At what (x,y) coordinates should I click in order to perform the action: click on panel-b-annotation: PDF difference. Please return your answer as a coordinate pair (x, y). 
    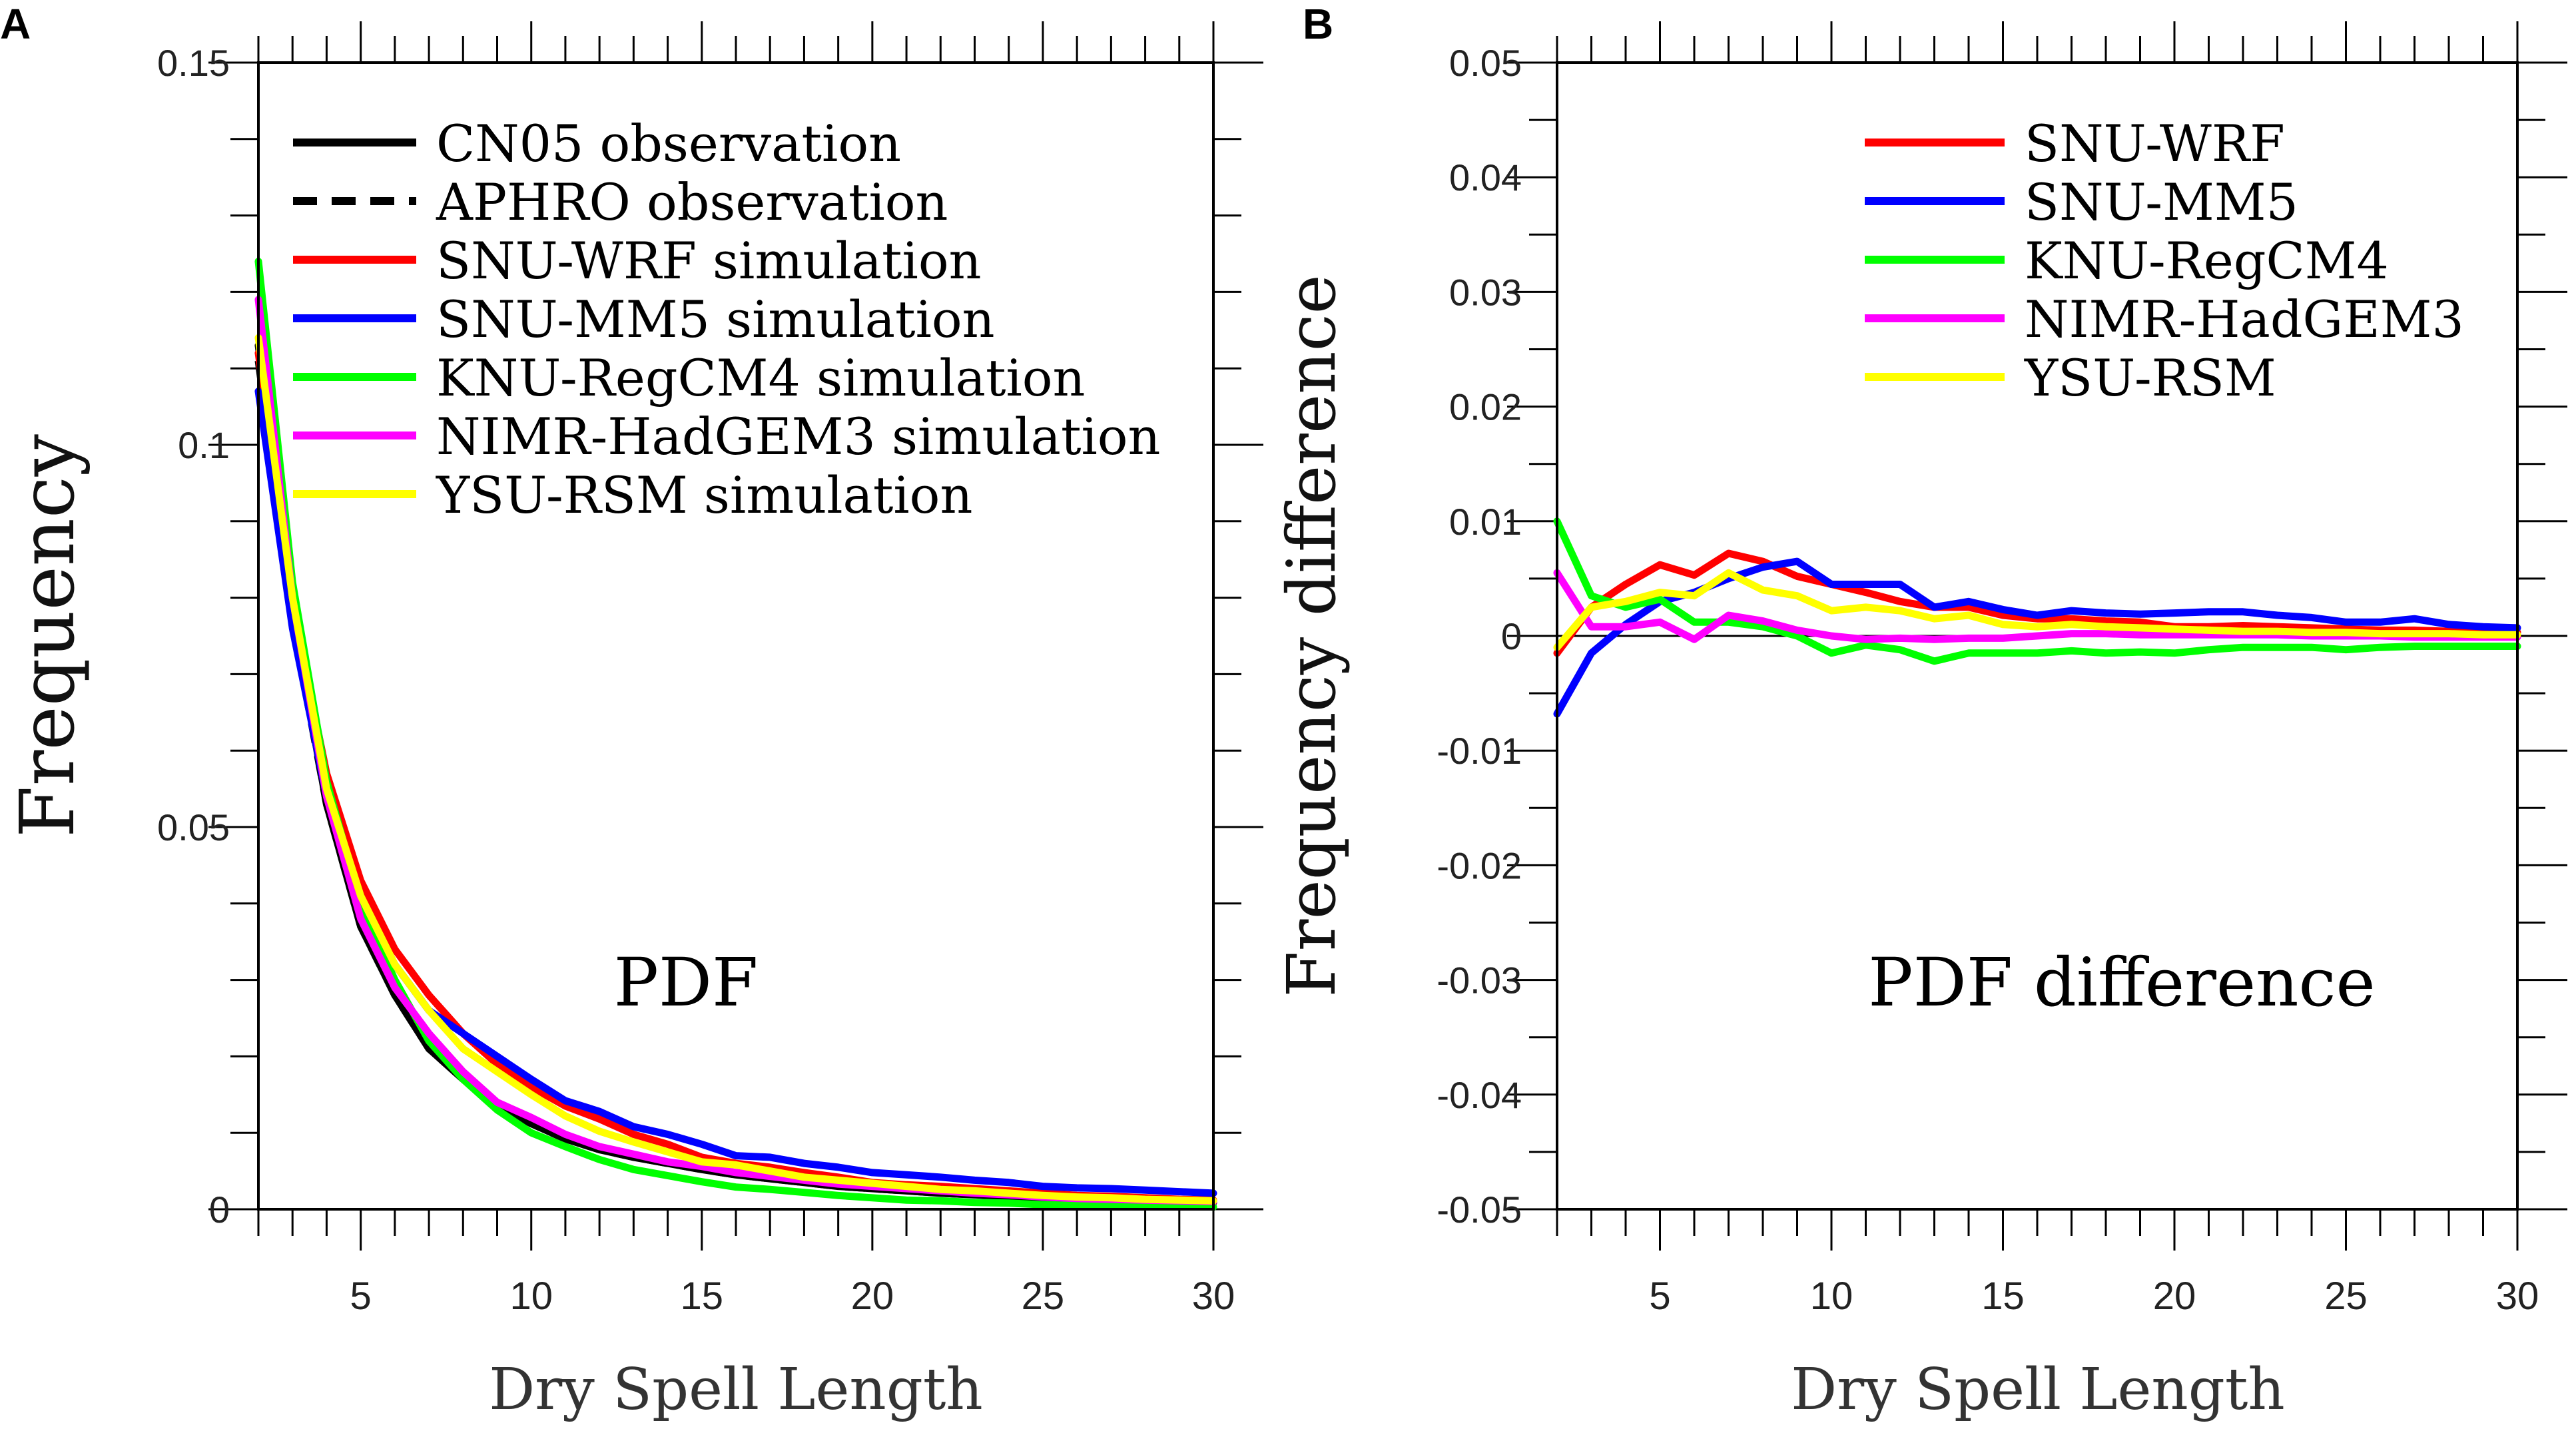
    Looking at the image, I should click on (2121, 983).